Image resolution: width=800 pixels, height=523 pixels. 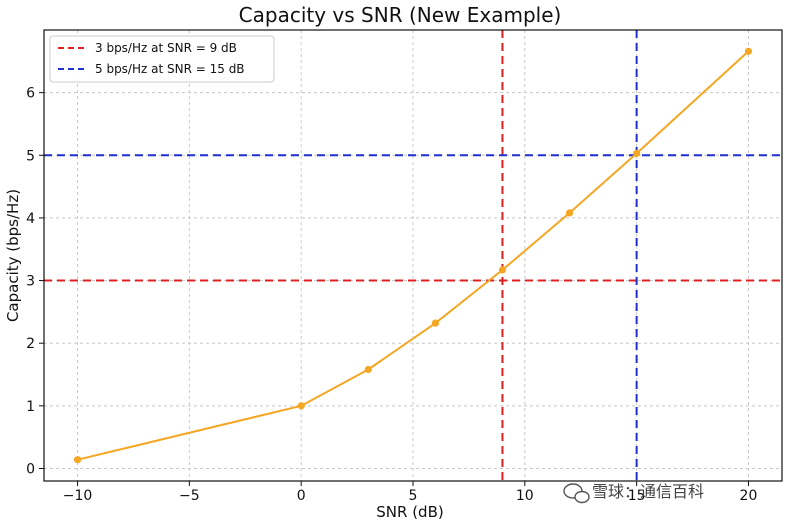 What do you see at coordinates (582, 497) in the screenshot?
I see `wechat-icon-bubble-small` at bounding box center [582, 497].